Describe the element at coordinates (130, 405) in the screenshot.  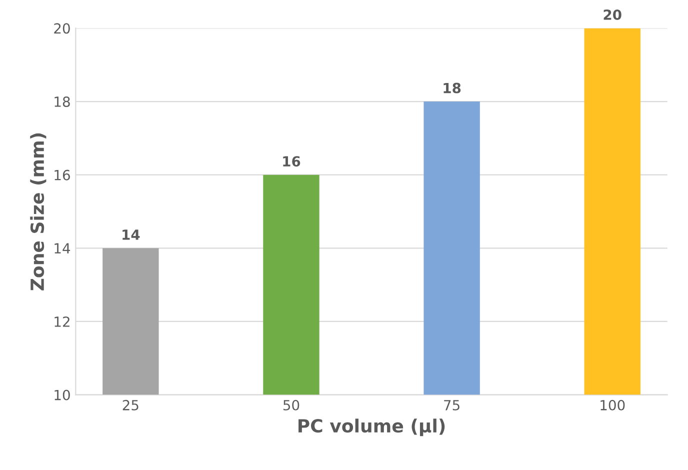
I see `x-tick-label: 25` at that location.